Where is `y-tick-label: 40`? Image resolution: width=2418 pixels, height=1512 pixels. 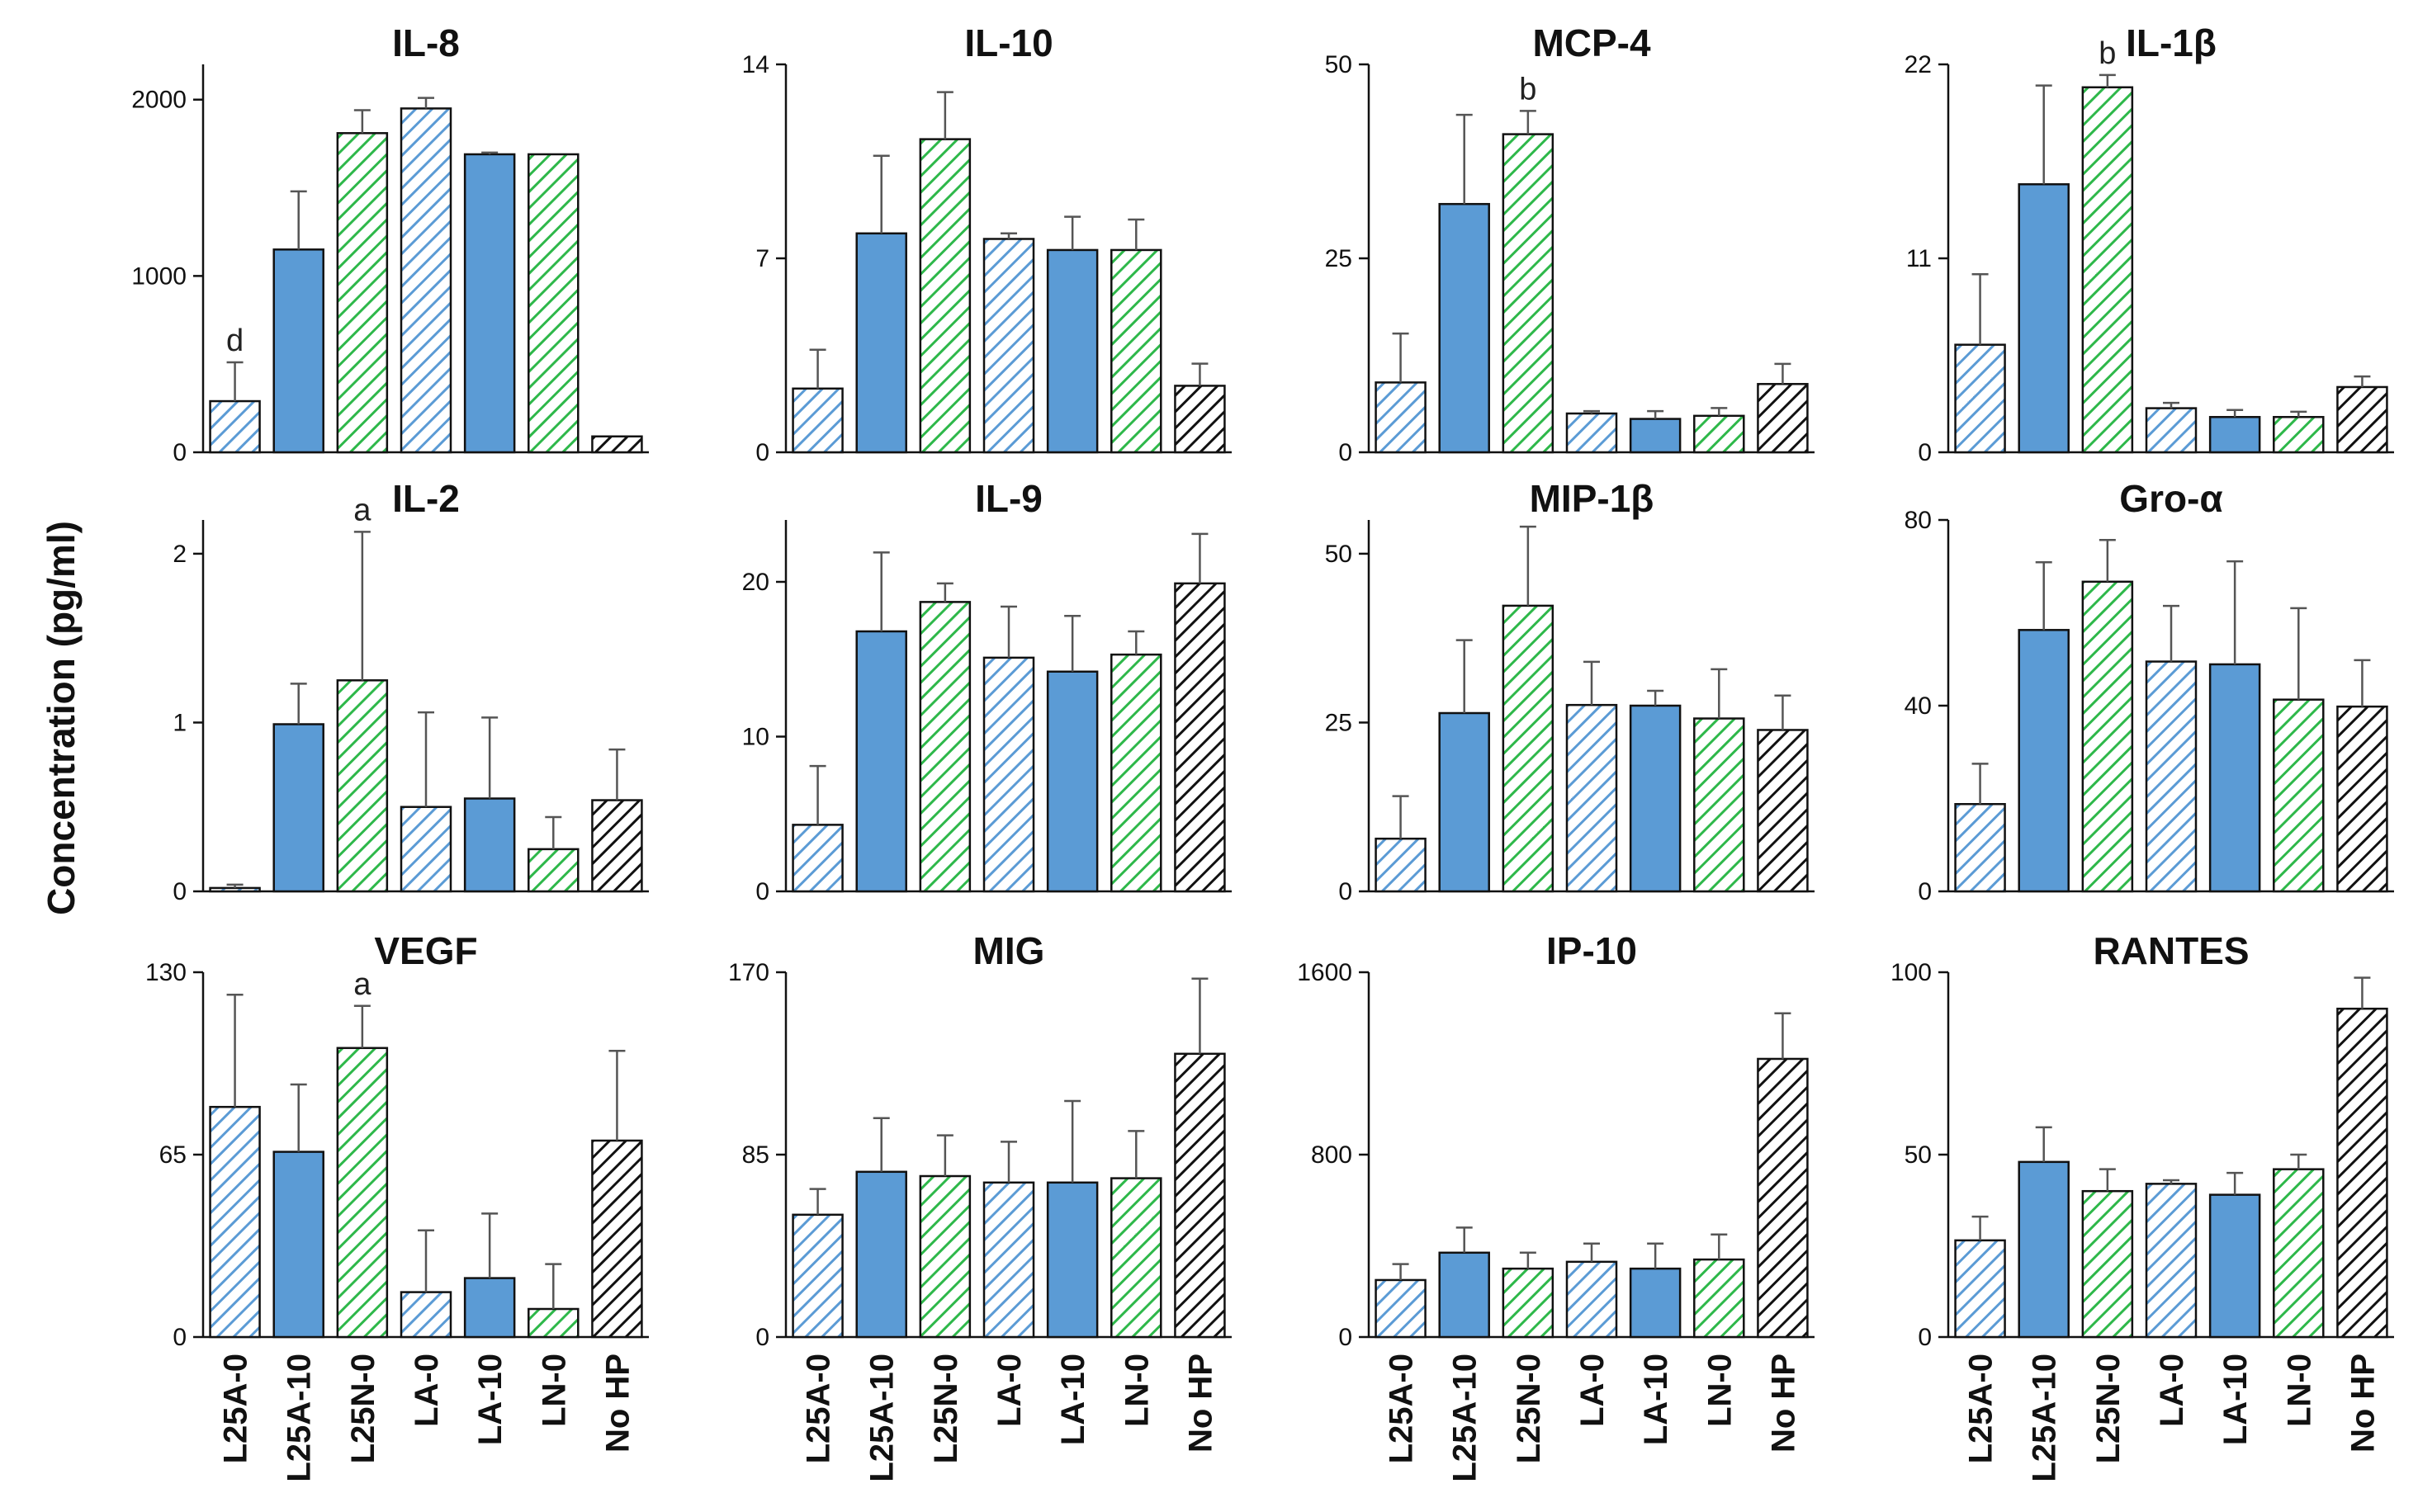
y-tick-label: 40 is located at coordinates (1919, 706).